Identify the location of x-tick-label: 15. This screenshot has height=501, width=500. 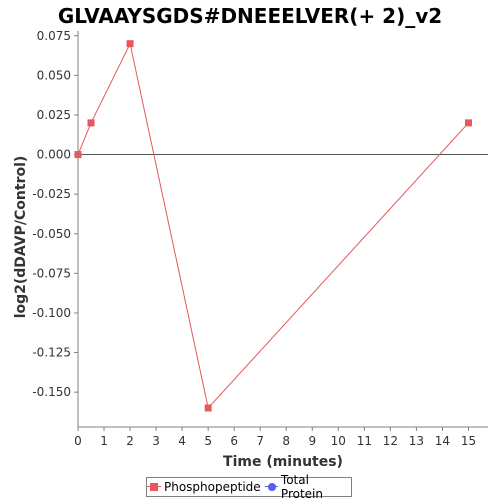
(468, 441).